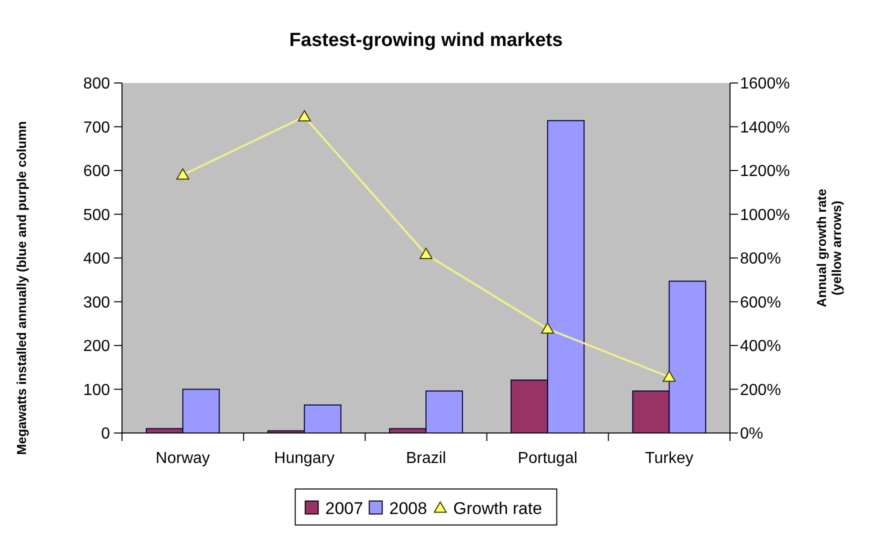 This screenshot has width=896, height=545. I want to click on y2-tick-label: 400%, so click(760, 347).